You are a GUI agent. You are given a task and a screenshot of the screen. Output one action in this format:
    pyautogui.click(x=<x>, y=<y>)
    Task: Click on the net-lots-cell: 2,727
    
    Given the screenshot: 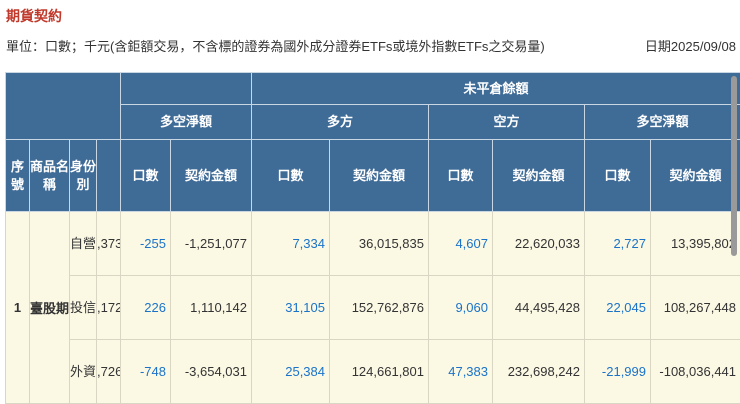 What is the action you would take?
    pyautogui.click(x=617, y=243)
    